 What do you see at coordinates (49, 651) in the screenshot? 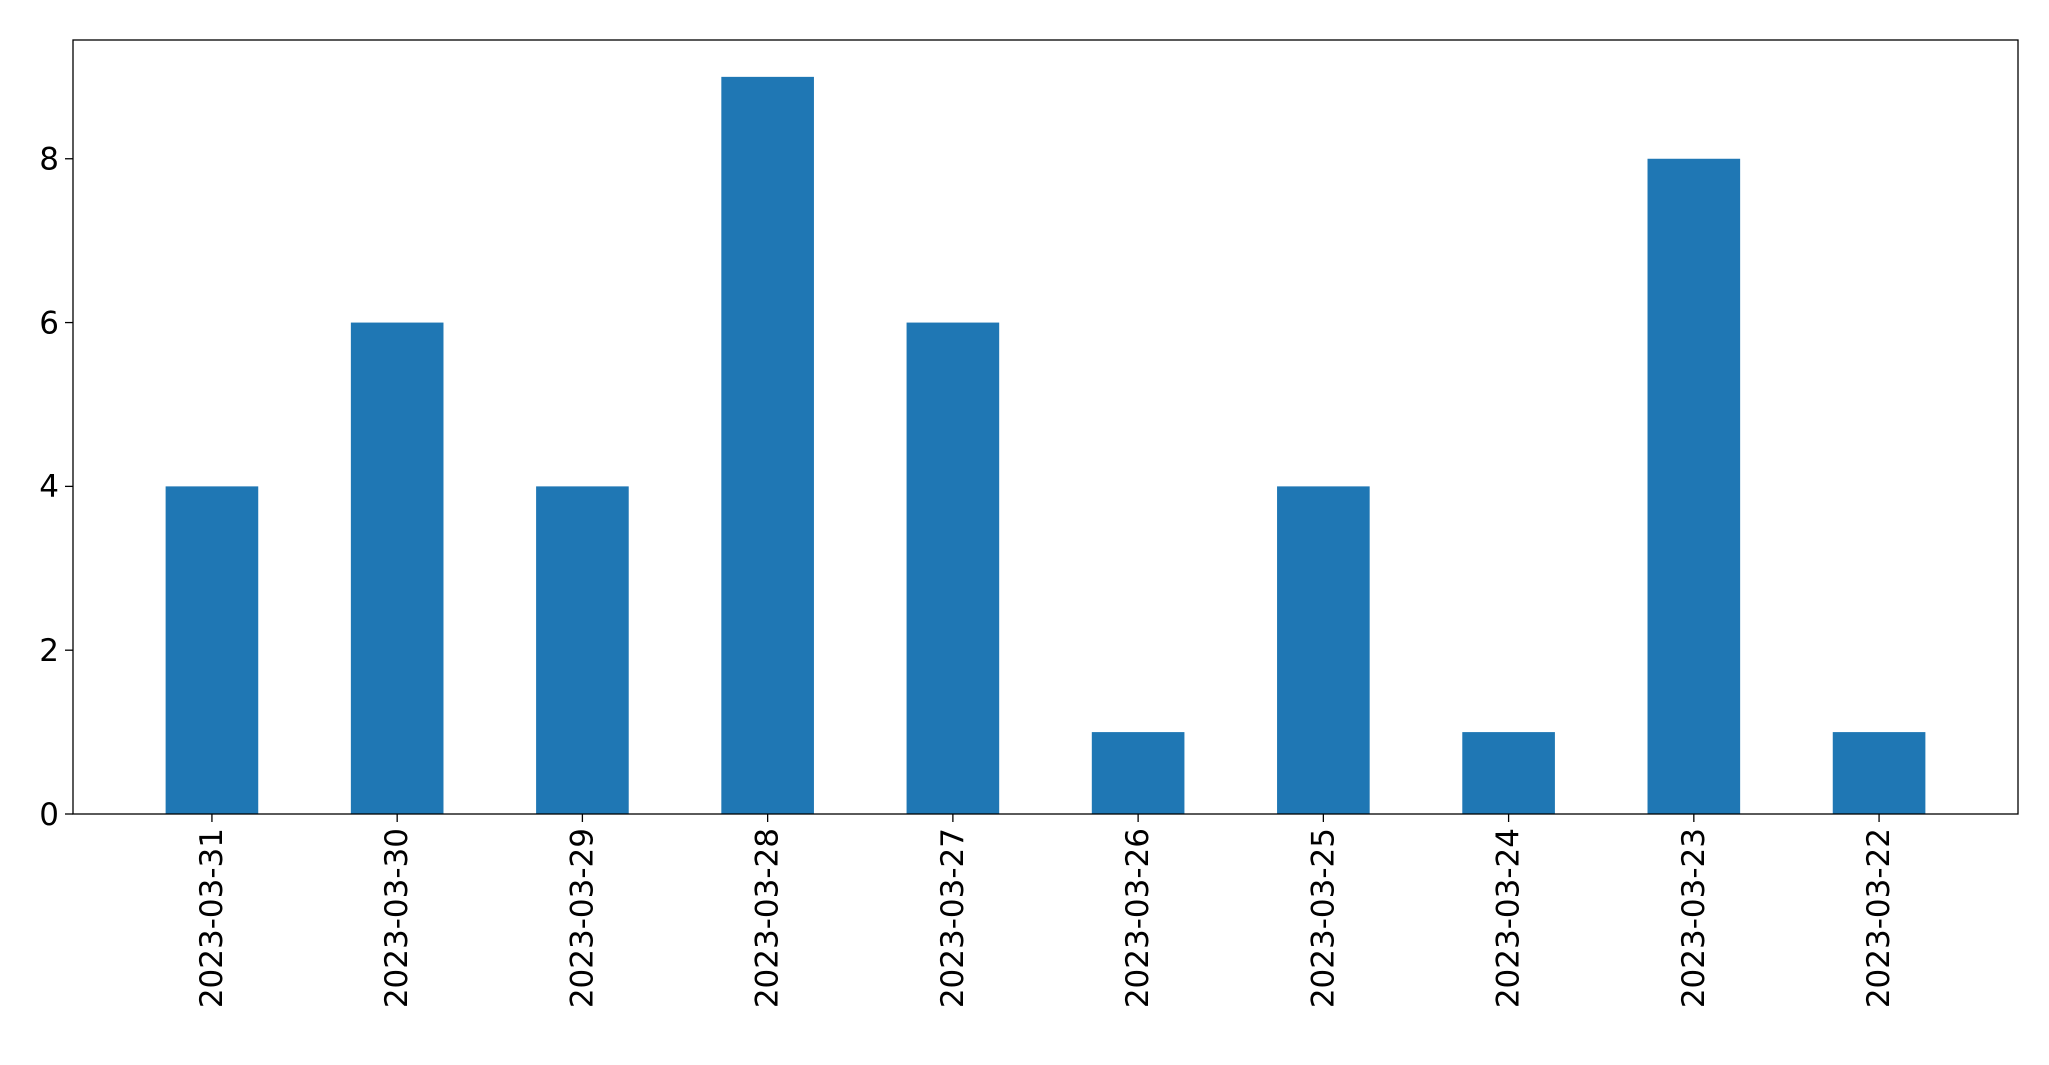
I see `y-tick-label: 2` at bounding box center [49, 651].